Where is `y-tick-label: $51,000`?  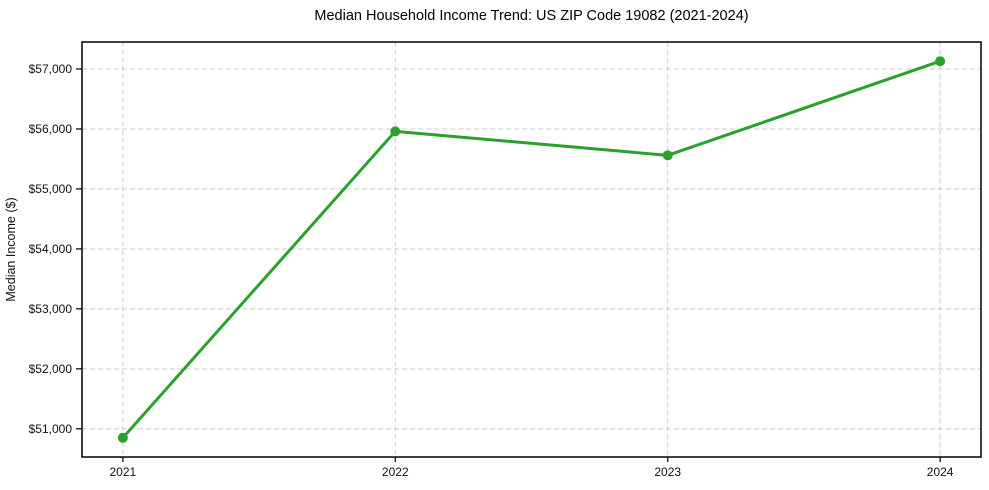
y-tick-label: $51,000 is located at coordinates (51, 429).